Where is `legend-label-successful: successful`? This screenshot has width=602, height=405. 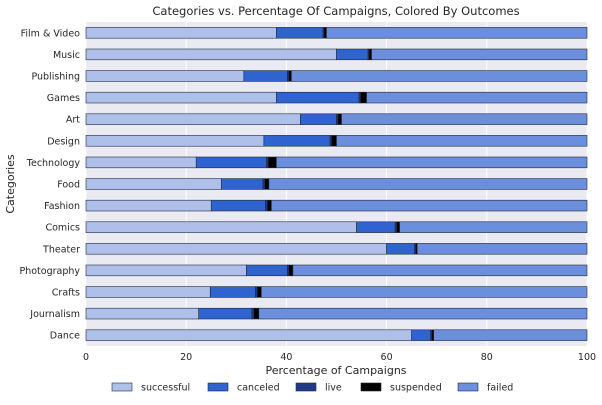 legend-label-successful: successful is located at coordinates (165, 388).